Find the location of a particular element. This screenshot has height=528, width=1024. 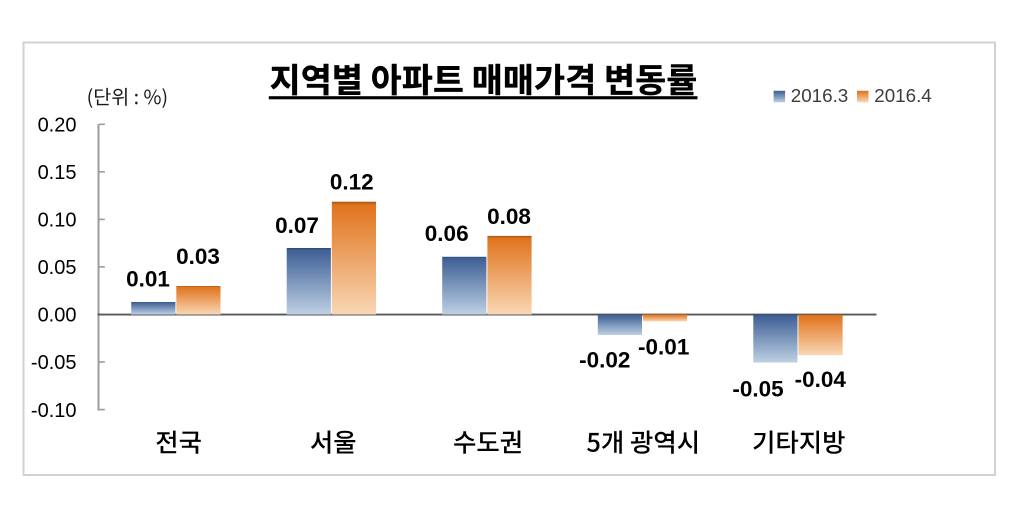

svg-text: 2016.3 is located at coordinates (819, 95).